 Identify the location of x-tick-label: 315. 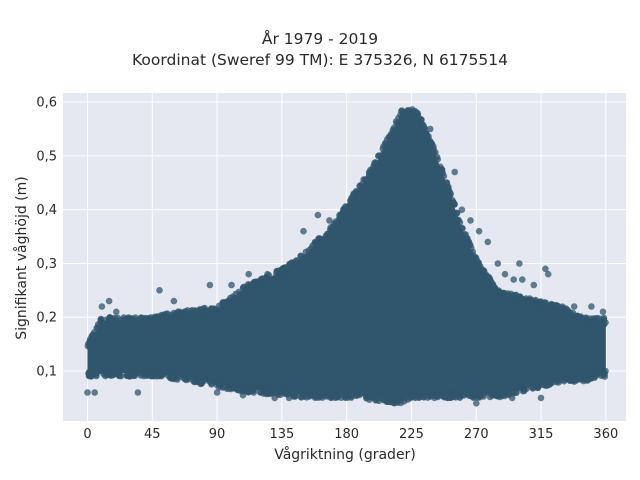
(541, 434).